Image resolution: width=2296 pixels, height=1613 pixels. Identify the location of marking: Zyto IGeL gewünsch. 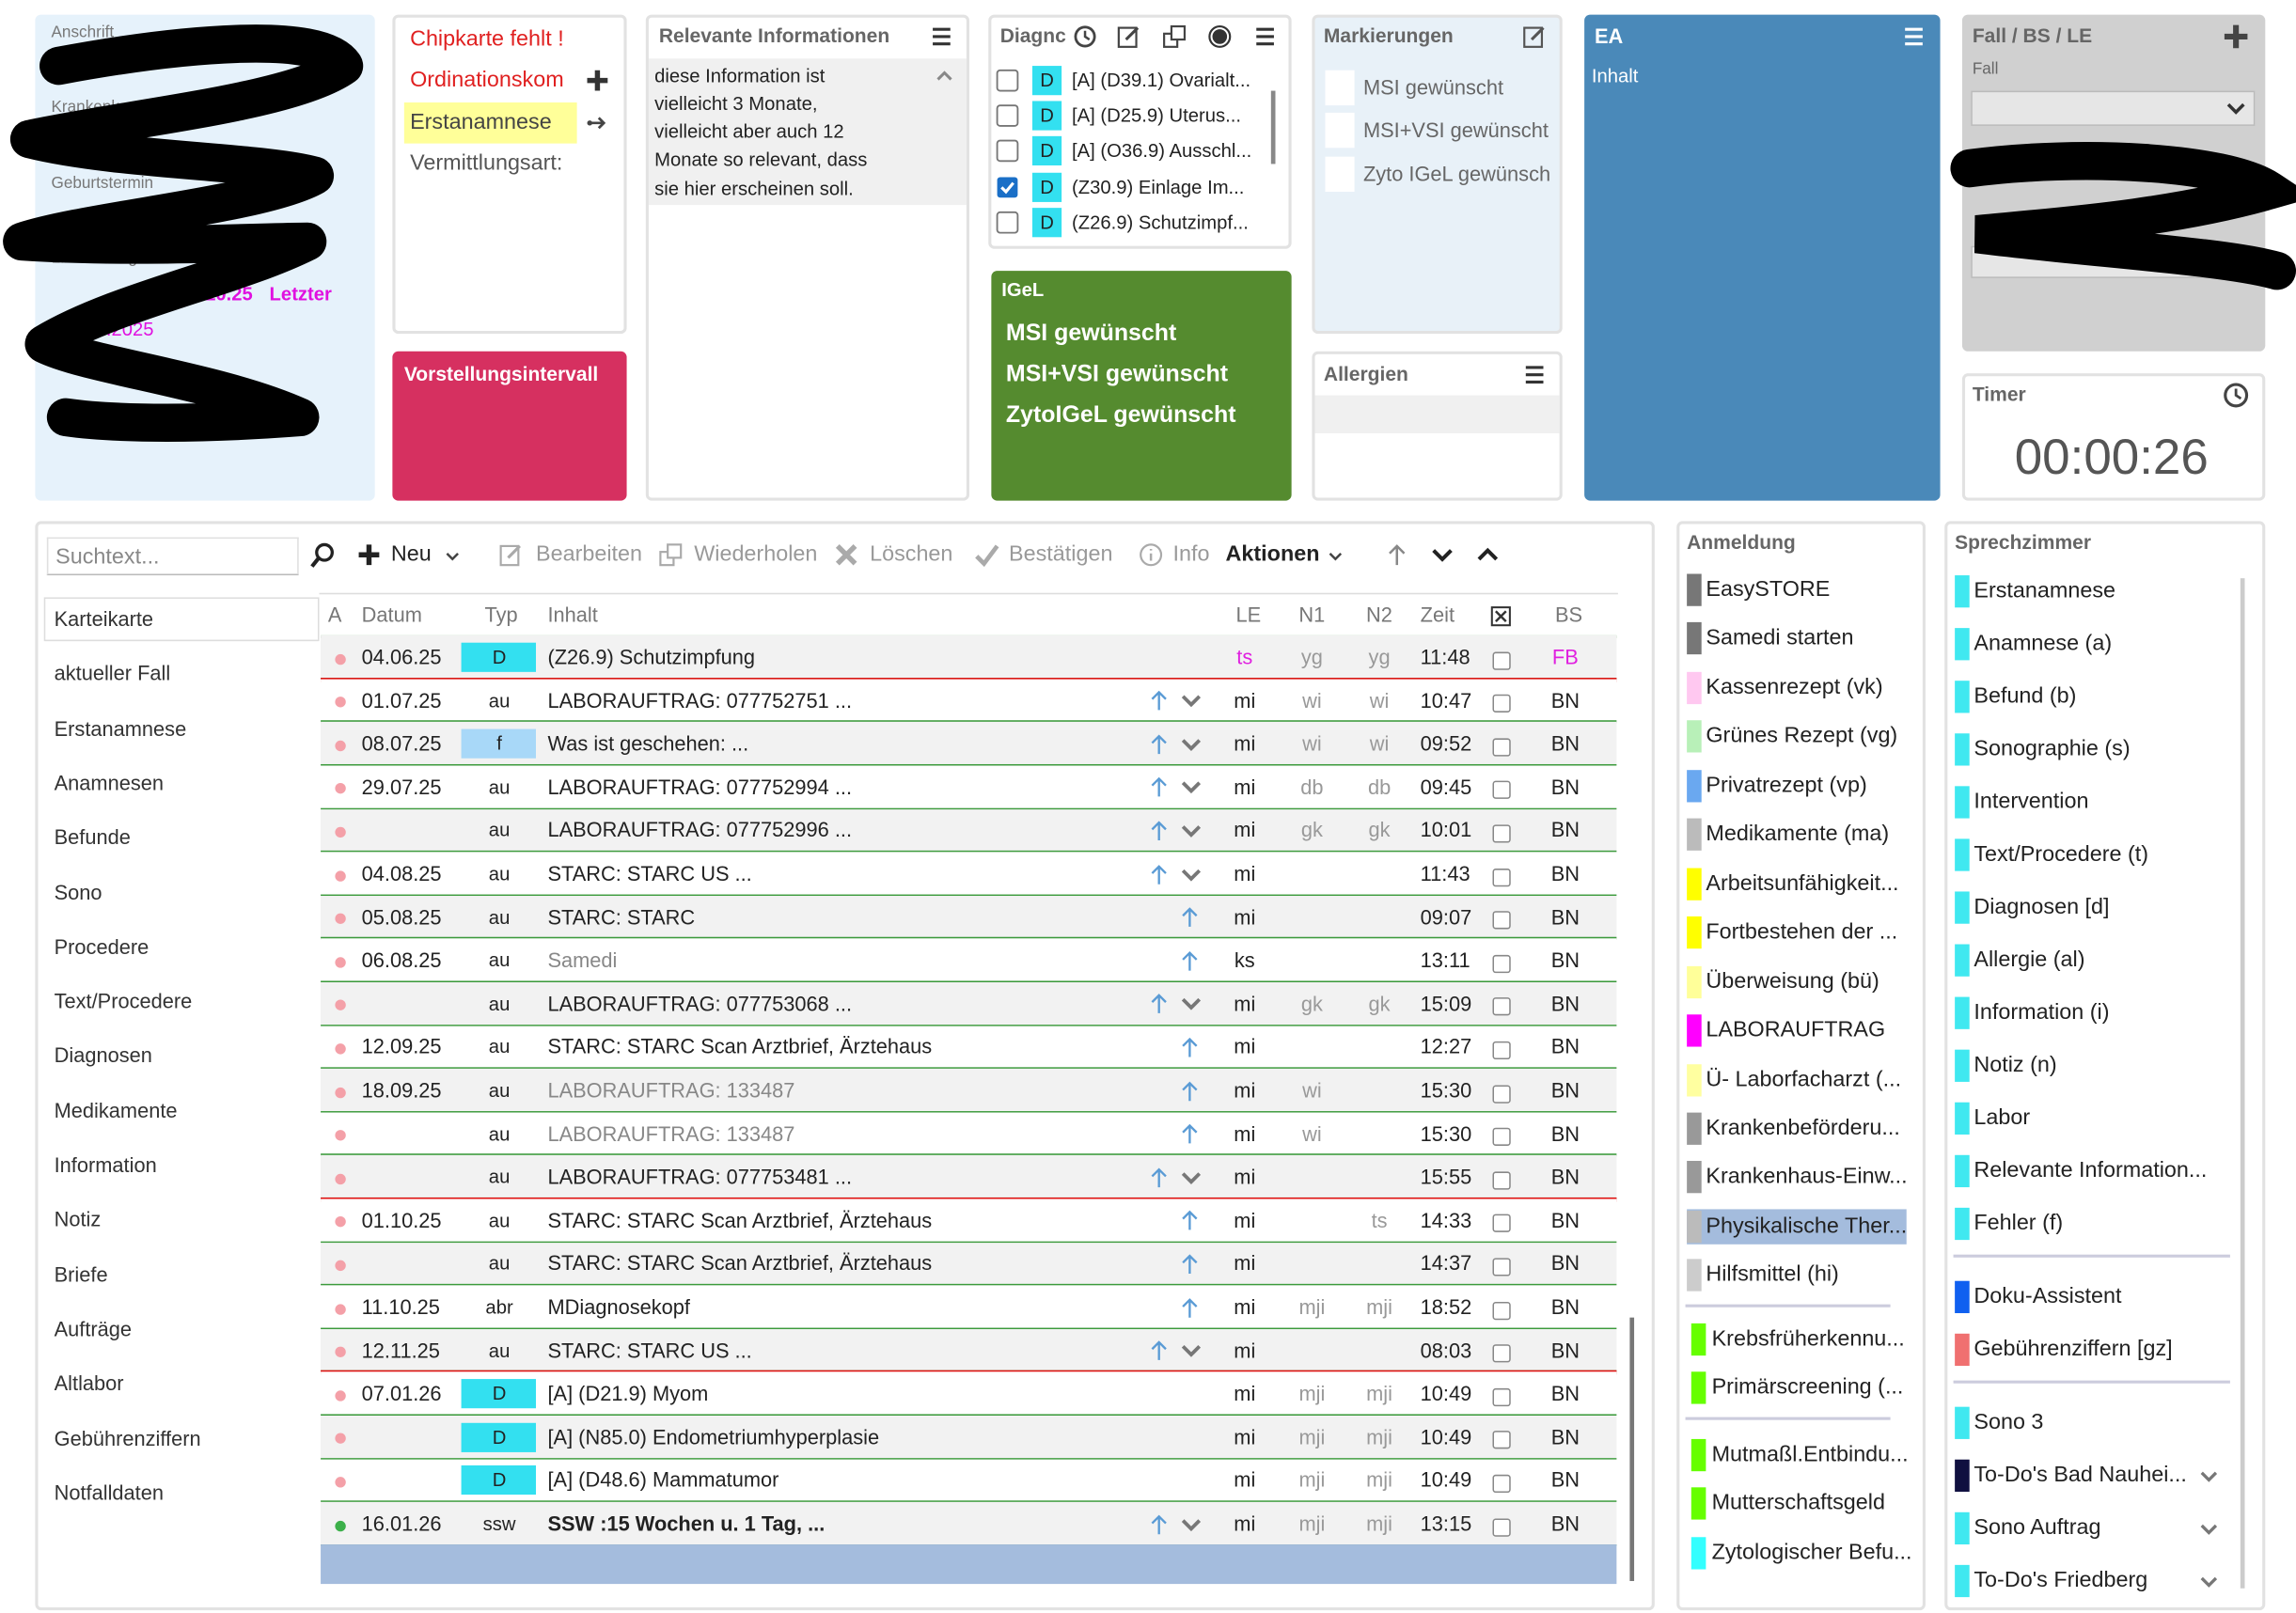
(1457, 174).